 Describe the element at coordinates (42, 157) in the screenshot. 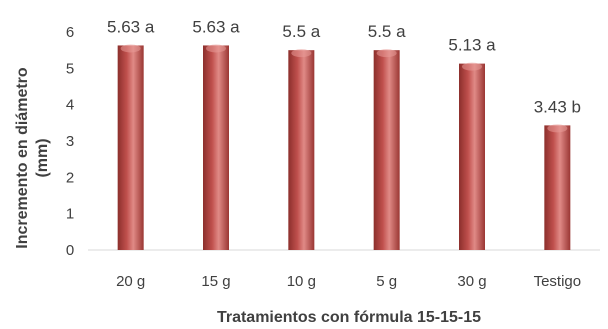

I see `y-axis-title-line2: (mm)` at that location.